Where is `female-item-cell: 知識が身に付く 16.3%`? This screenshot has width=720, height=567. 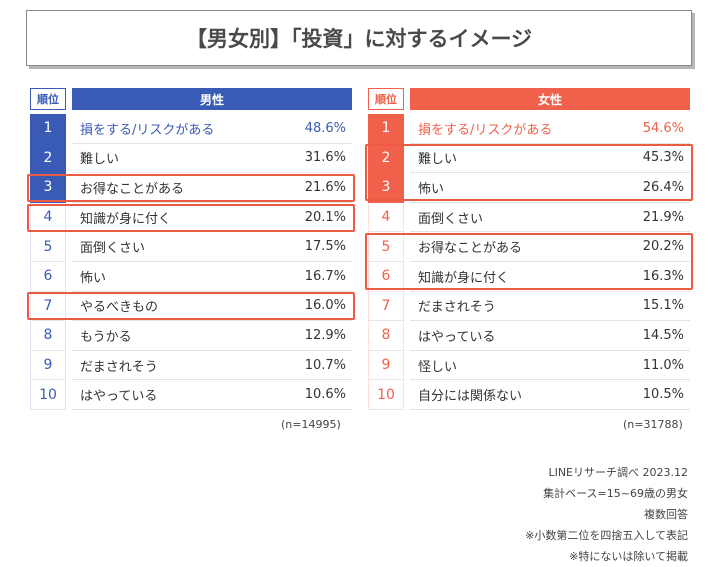
female-item-cell: 知識が身に付く 16.3% is located at coordinates (550, 277).